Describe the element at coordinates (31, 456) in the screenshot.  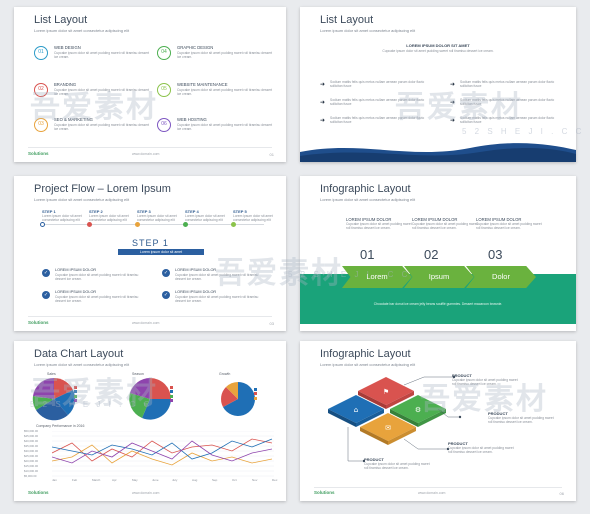
I see `y-tick-label: $25,000.00` at that location.